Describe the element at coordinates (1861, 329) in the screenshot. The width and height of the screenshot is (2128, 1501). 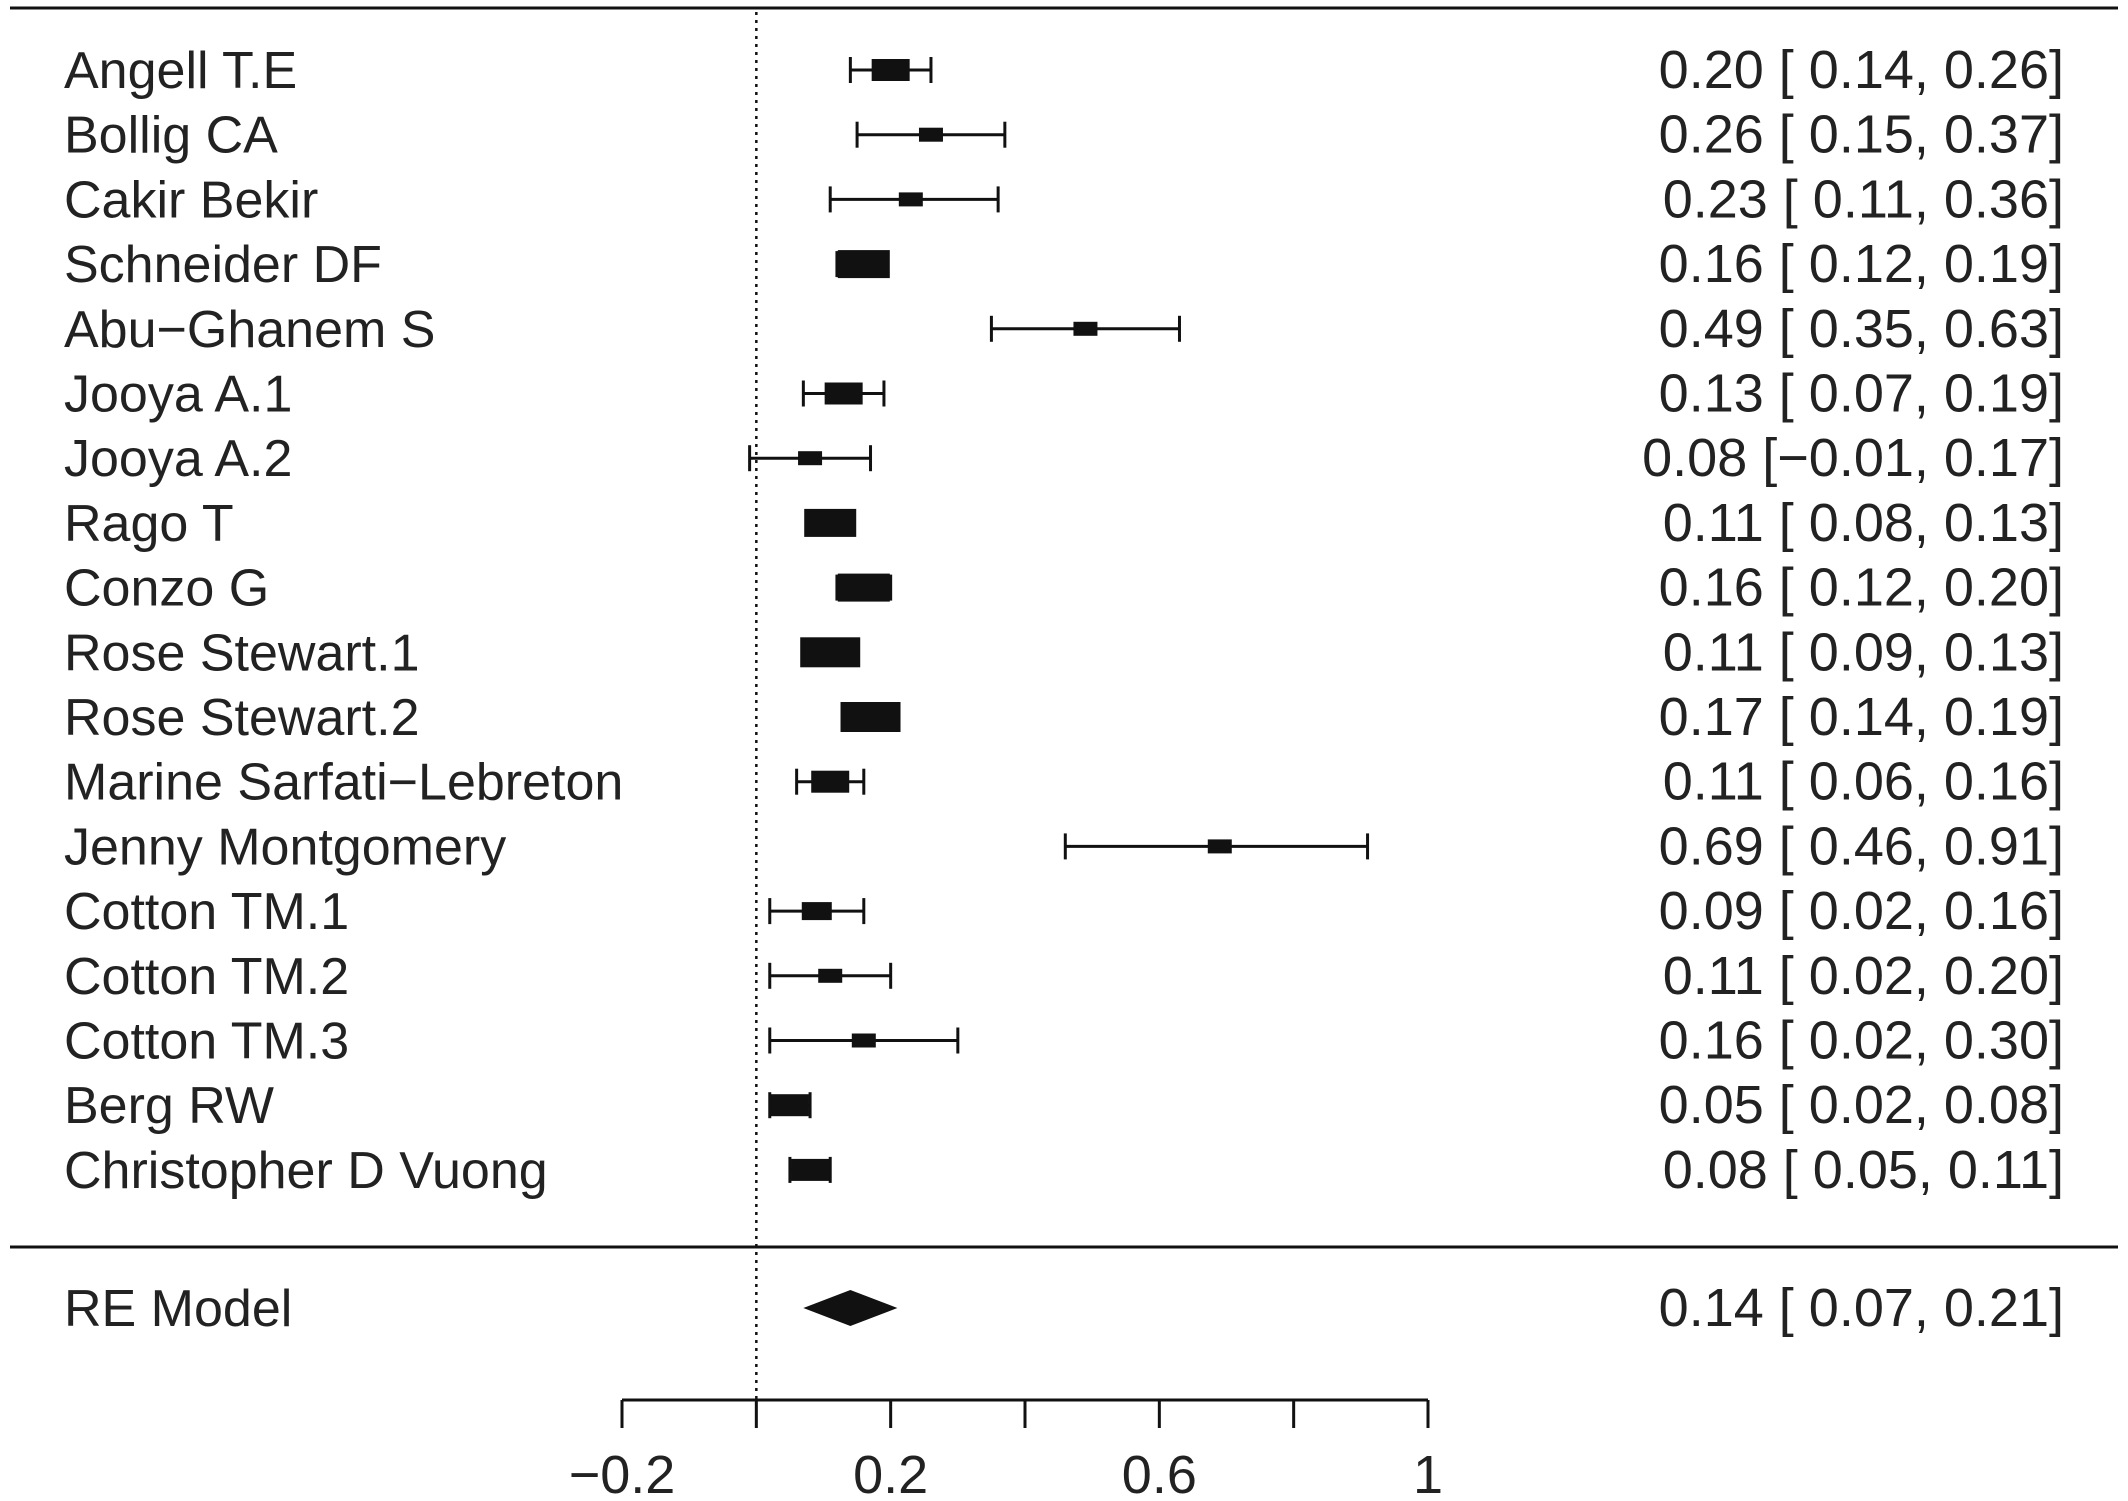
I see `ci-value-text: 0.49 [ 0.35, 0.63]` at that location.